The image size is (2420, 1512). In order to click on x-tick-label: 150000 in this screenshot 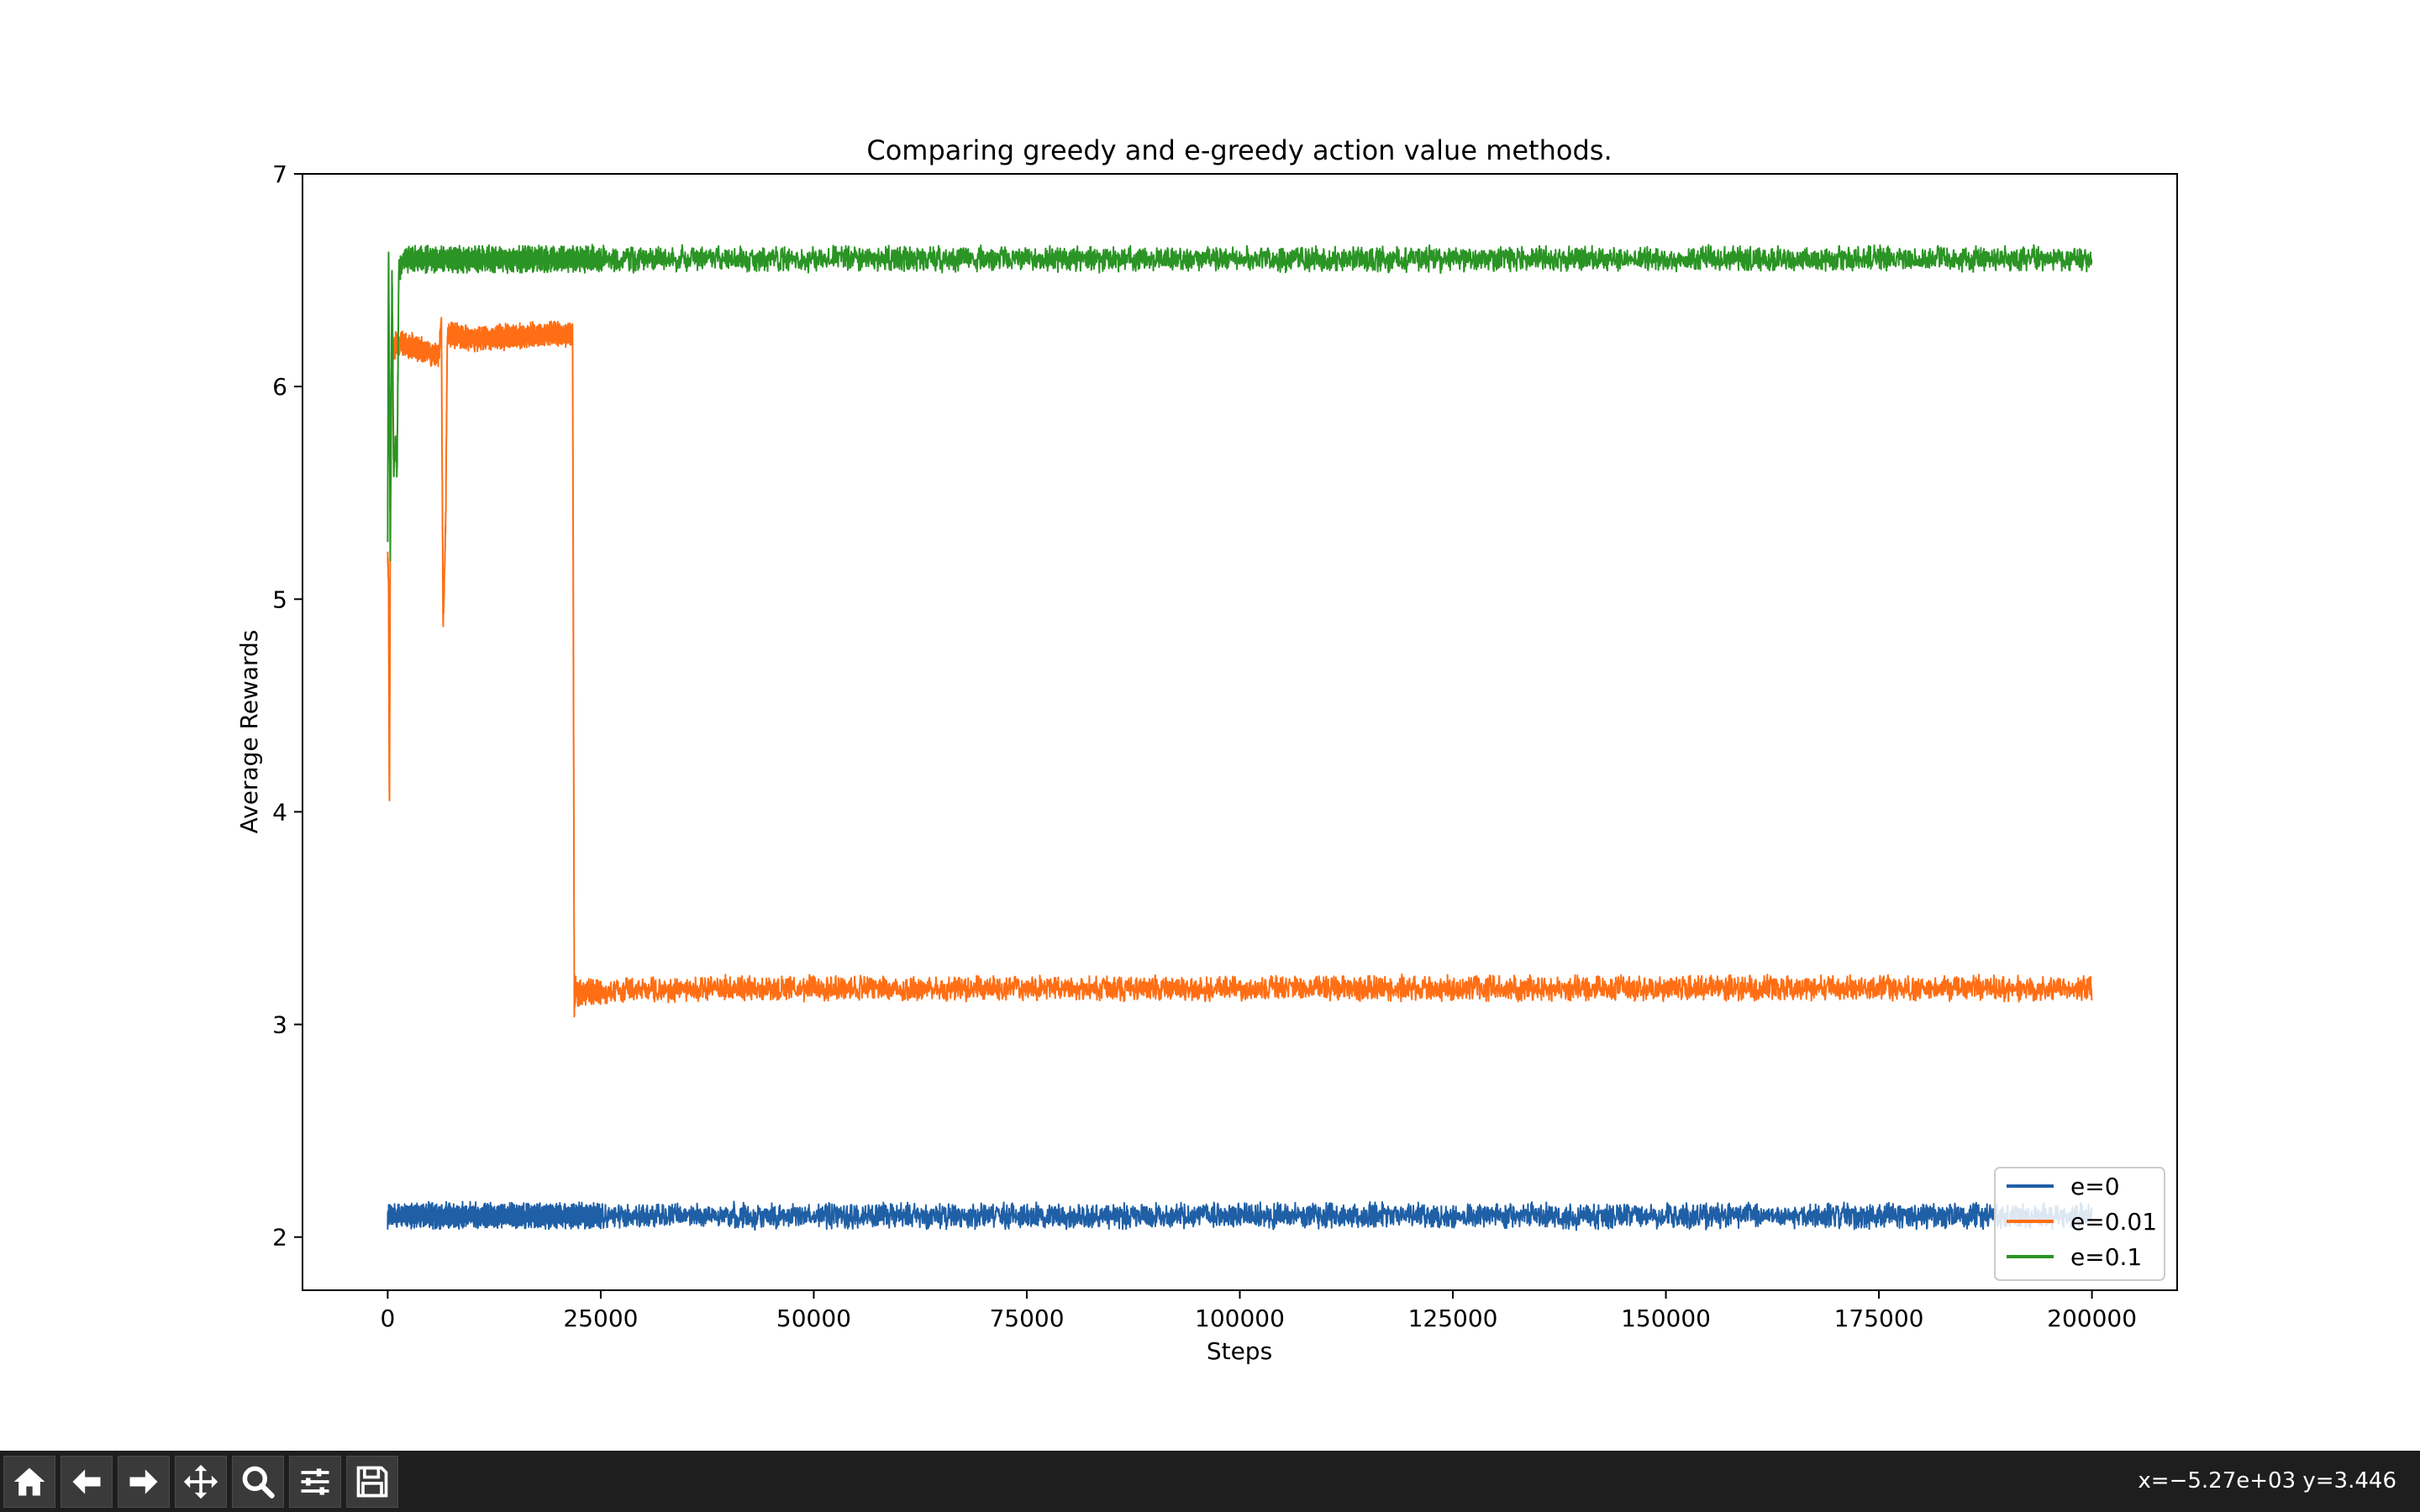, I will do `click(1666, 1318)`.